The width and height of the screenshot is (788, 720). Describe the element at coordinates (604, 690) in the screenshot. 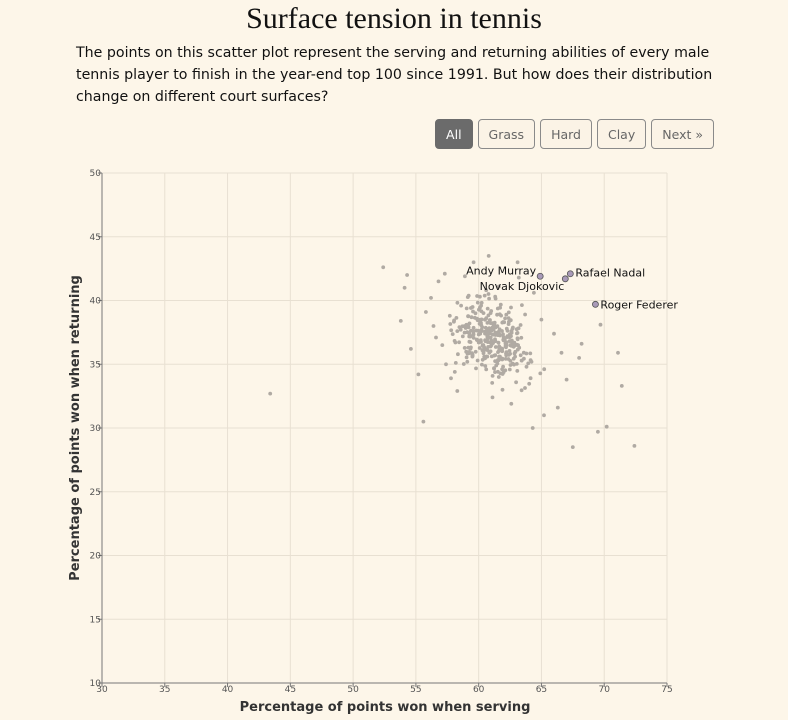

I see `x-tick-label: 70` at that location.